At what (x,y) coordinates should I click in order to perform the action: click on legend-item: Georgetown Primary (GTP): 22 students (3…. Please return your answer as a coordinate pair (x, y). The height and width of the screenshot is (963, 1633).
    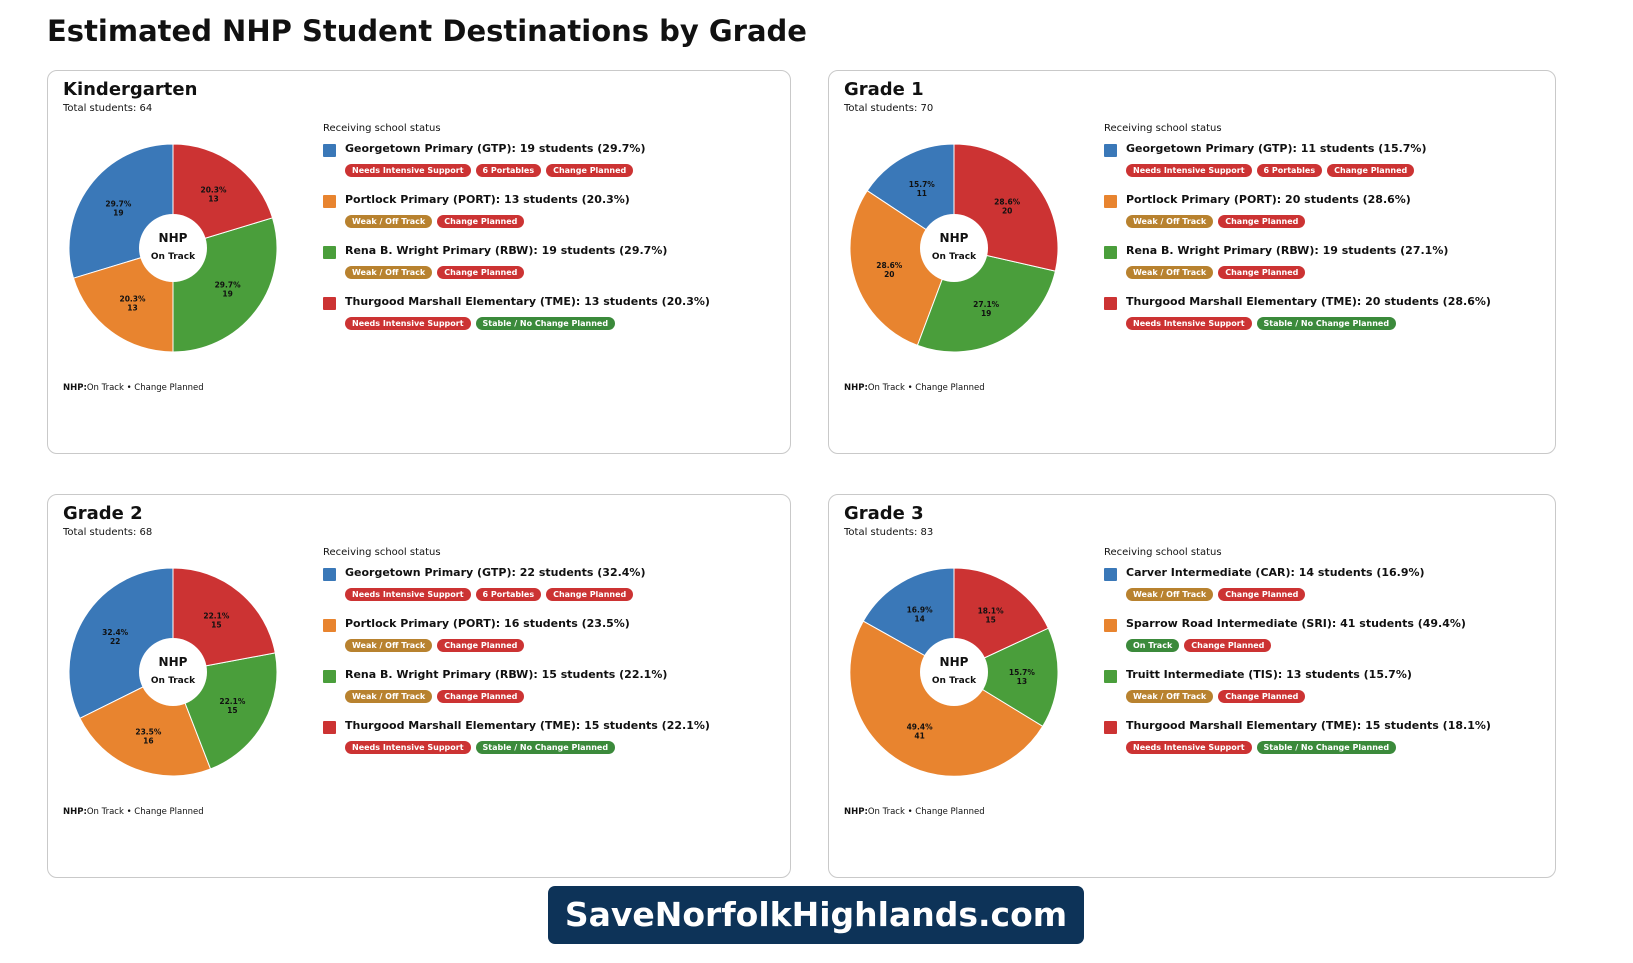
    Looking at the image, I should click on (516, 591).